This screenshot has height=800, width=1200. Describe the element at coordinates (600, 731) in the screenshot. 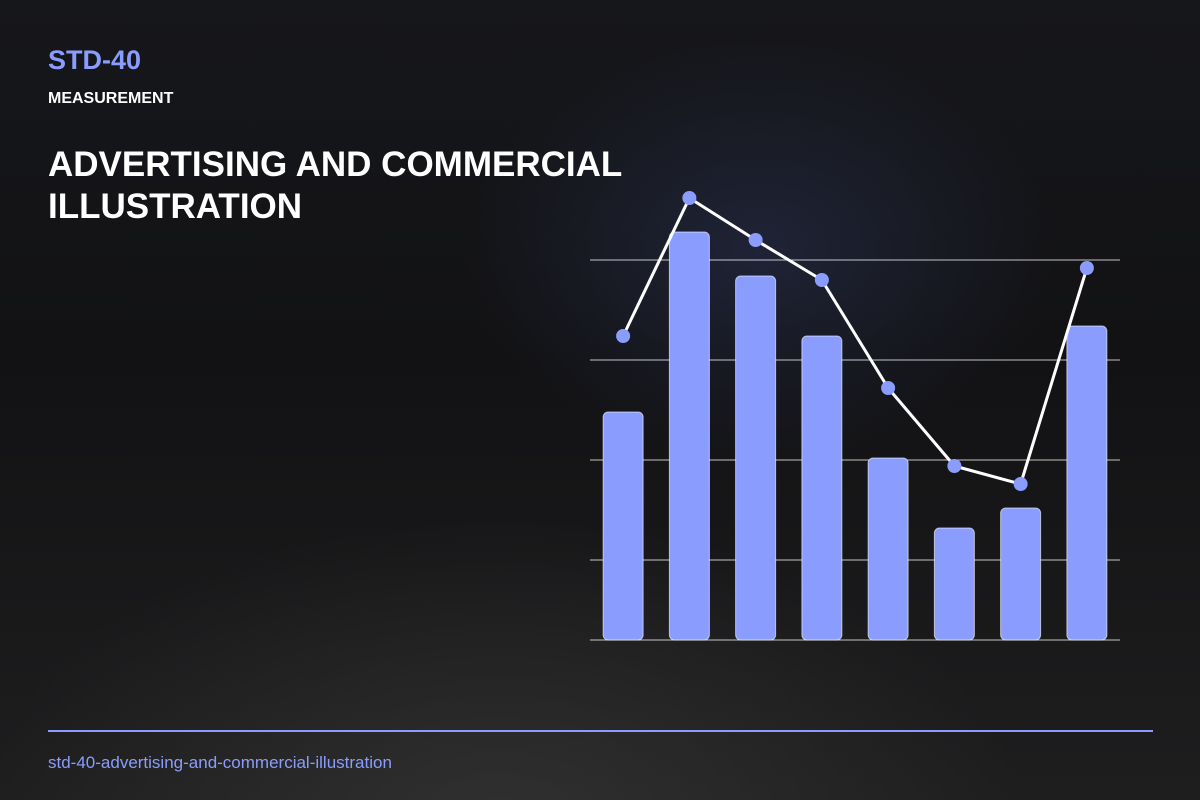

I see `divider` at that location.